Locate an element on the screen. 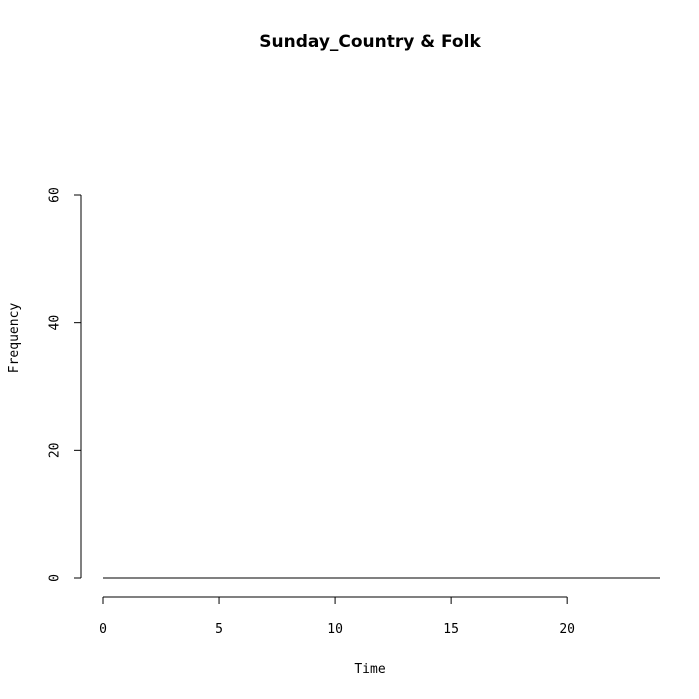  x-axis-label: Time is located at coordinates (369, 669).